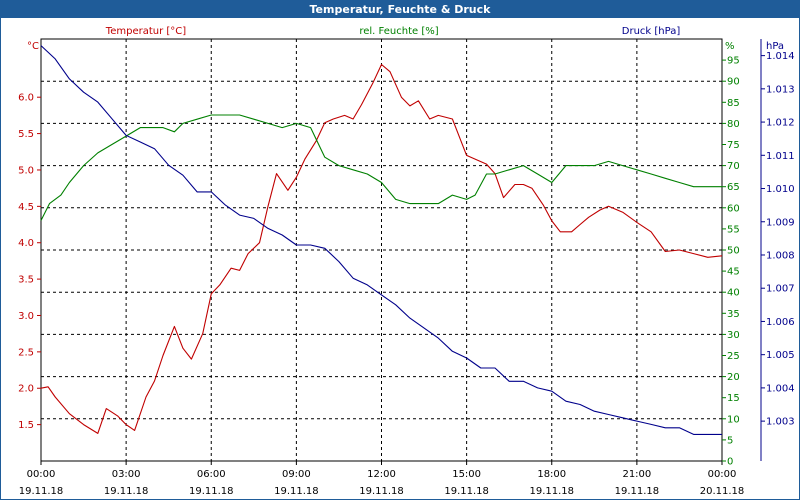 The height and width of the screenshot is (500, 800). What do you see at coordinates (780, 388) in the screenshot?
I see `pressure-tick-label: 1.004` at bounding box center [780, 388].